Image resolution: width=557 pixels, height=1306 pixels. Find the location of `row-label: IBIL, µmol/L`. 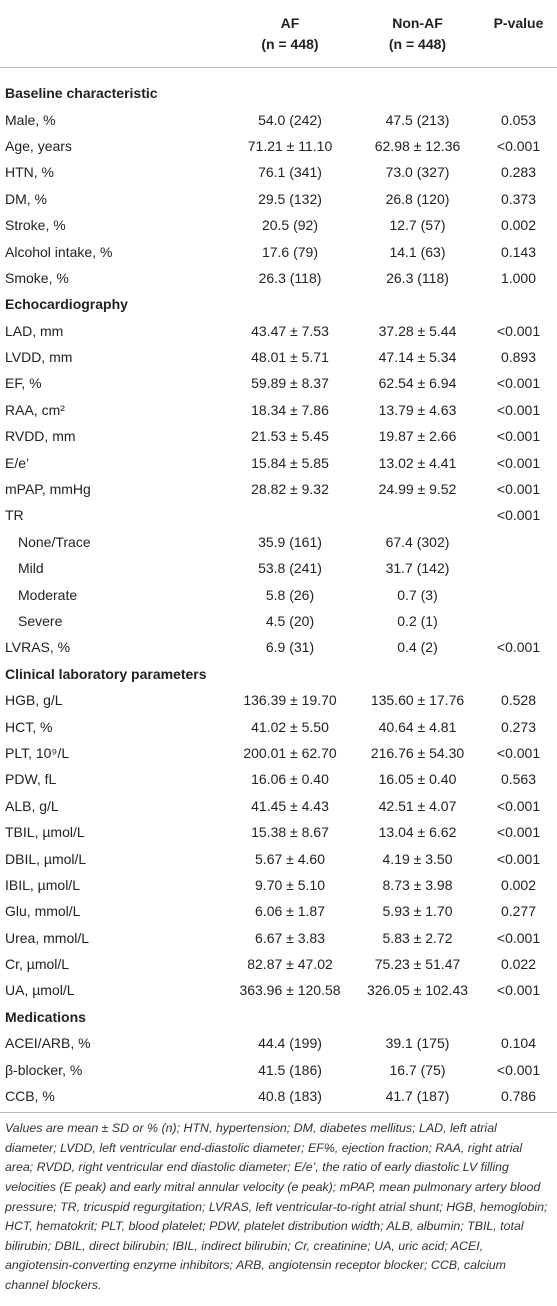

row-label: IBIL, µmol/L is located at coordinates (42, 884).